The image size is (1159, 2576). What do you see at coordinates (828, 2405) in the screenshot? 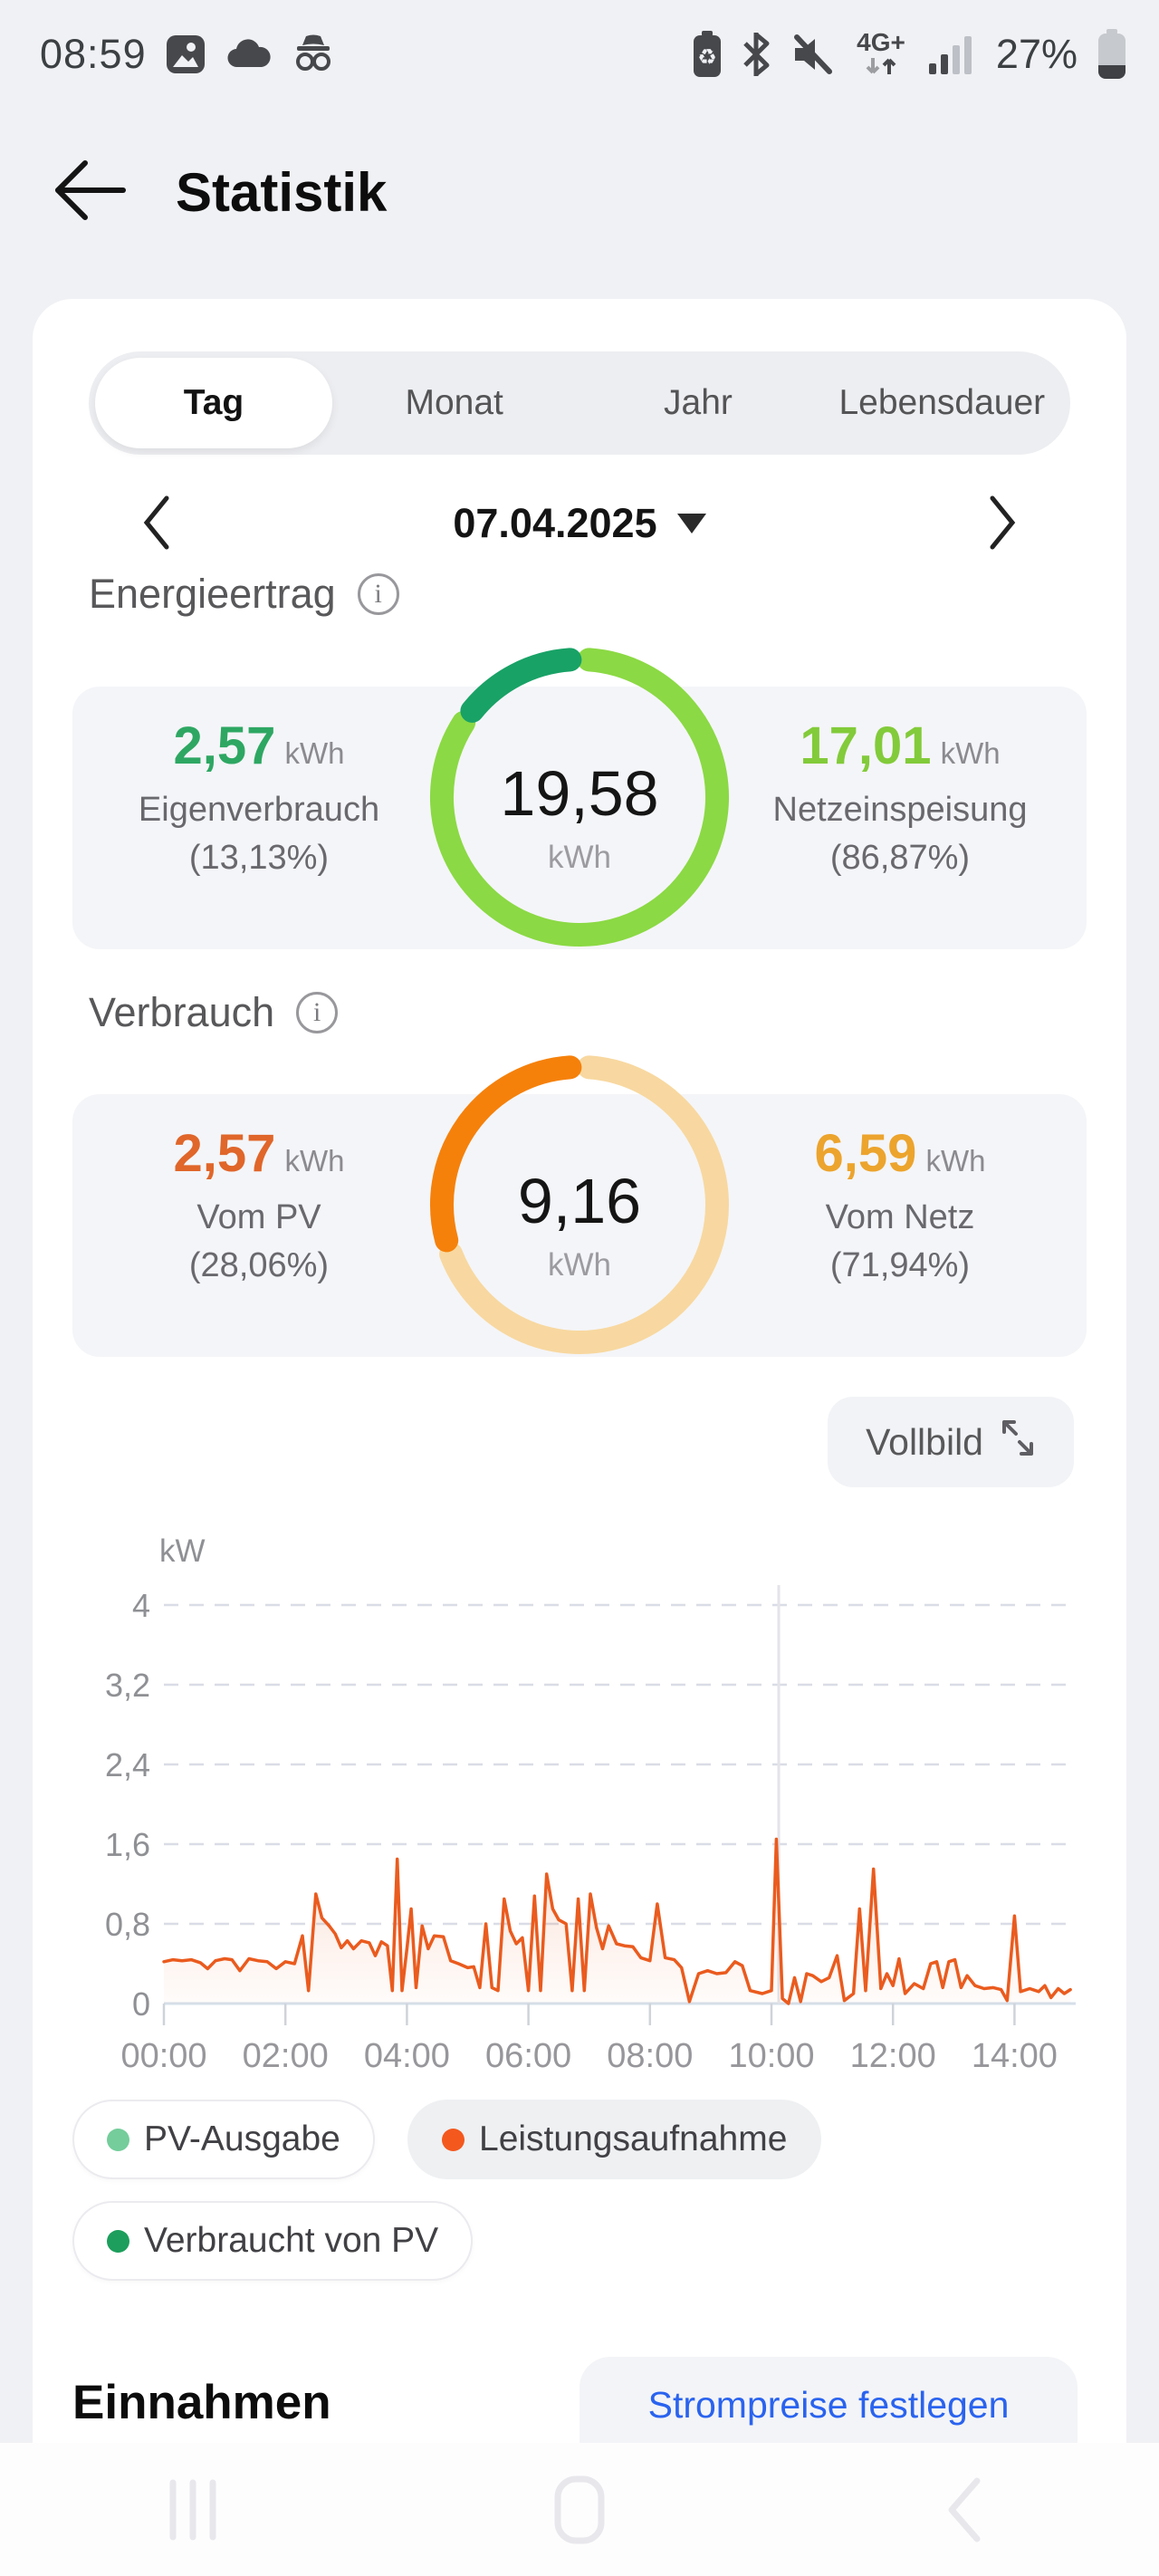
I see `set-prices-label: Strompreise festlegen` at bounding box center [828, 2405].